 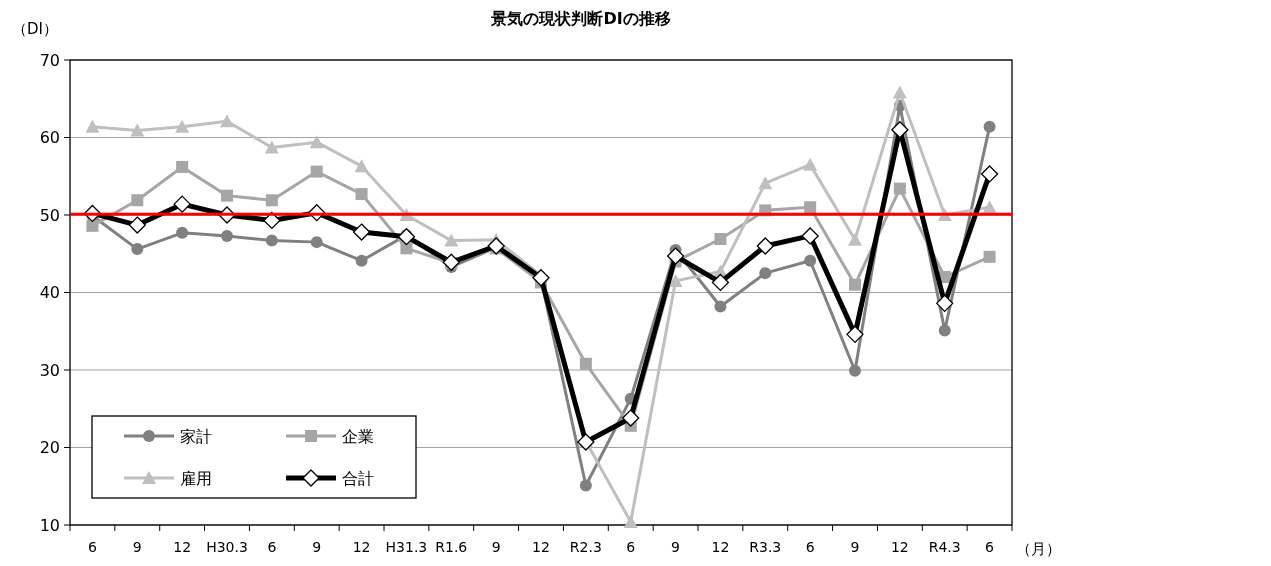 What do you see at coordinates (35, 29) in the screenshot?
I see `y-axis-title: （DI）` at bounding box center [35, 29].